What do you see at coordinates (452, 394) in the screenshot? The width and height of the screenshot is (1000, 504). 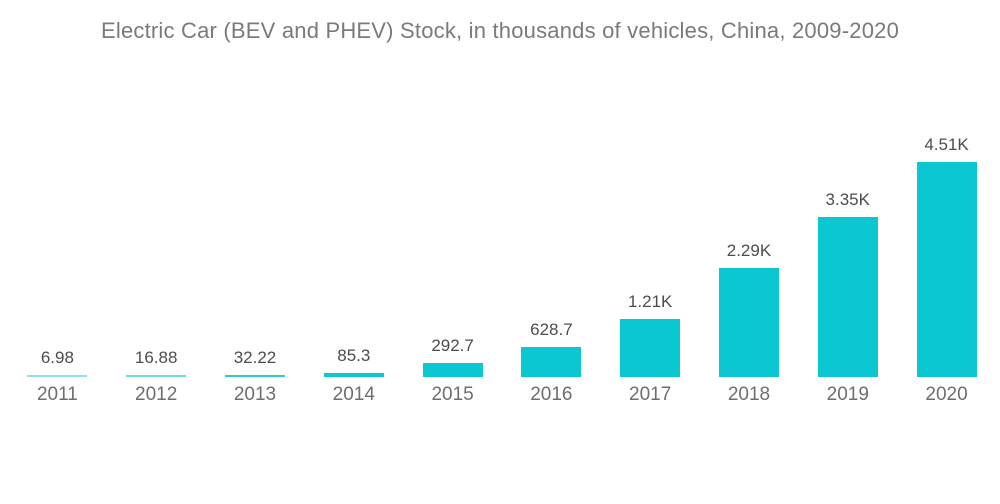 I see `x-axis-label-2015: 2015` at bounding box center [452, 394].